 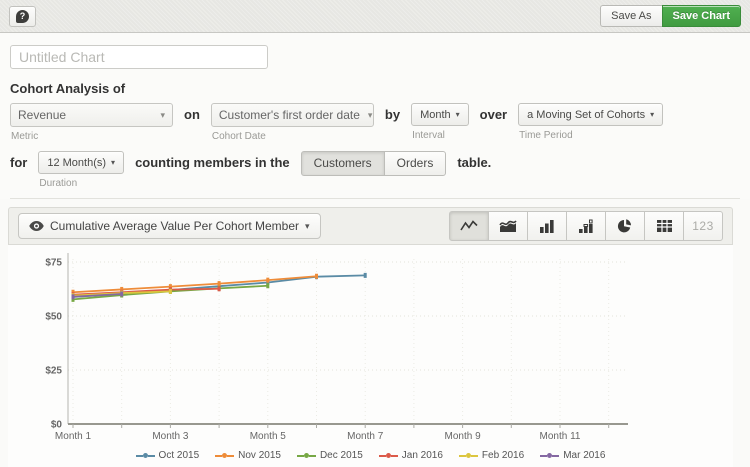 I want to click on legend-item-dec-2015: Dec 2015, so click(x=329, y=455).